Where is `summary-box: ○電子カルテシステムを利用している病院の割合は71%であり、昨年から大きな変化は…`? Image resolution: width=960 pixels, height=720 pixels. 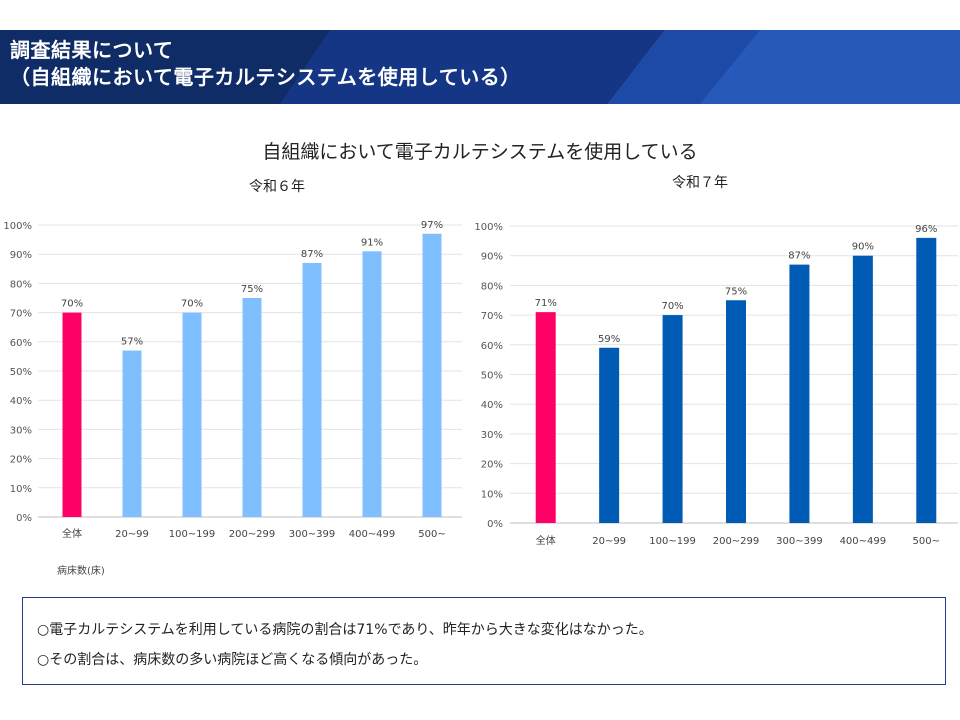
summary-box: ○電子カルテシステムを利用している病院の割合は71%であり、昨年から大きな変化は… is located at coordinates (484, 641).